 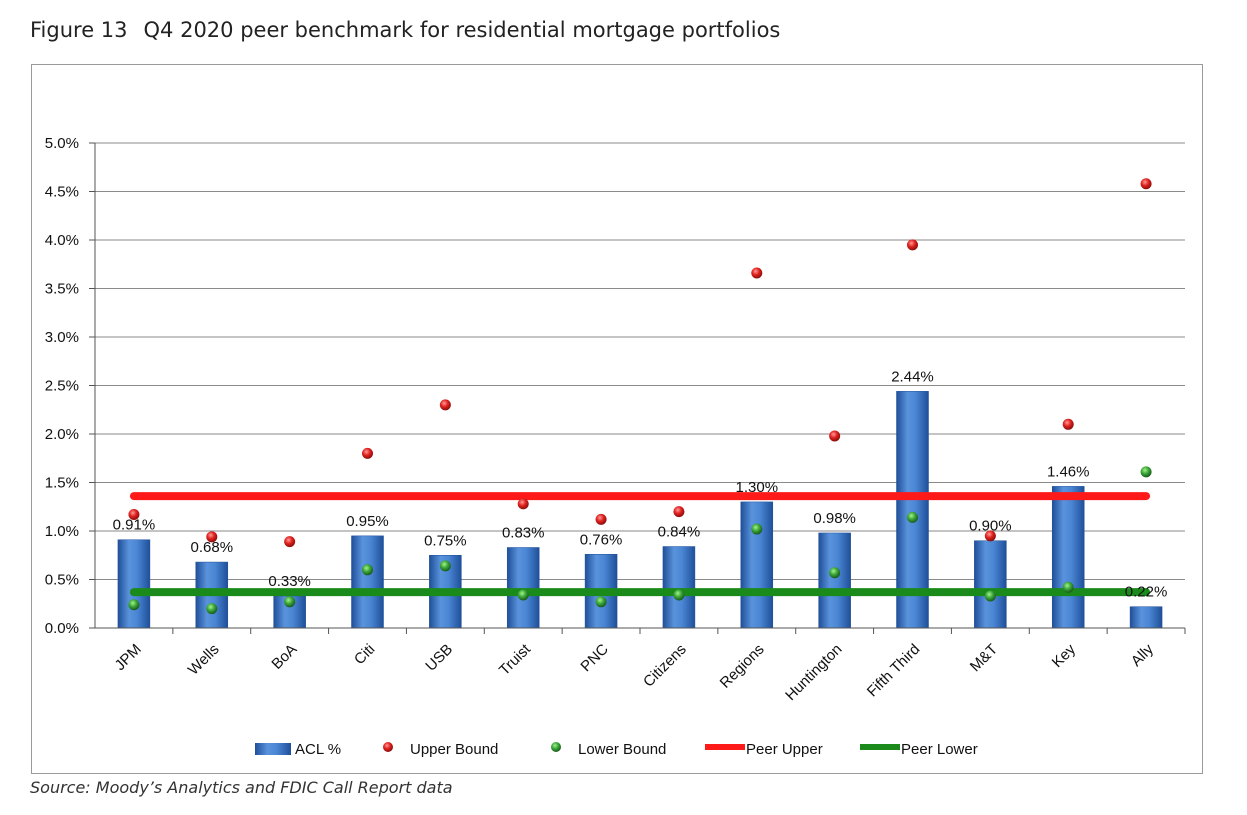 I want to click on x-tick-label: Regions, so click(x=742, y=666).